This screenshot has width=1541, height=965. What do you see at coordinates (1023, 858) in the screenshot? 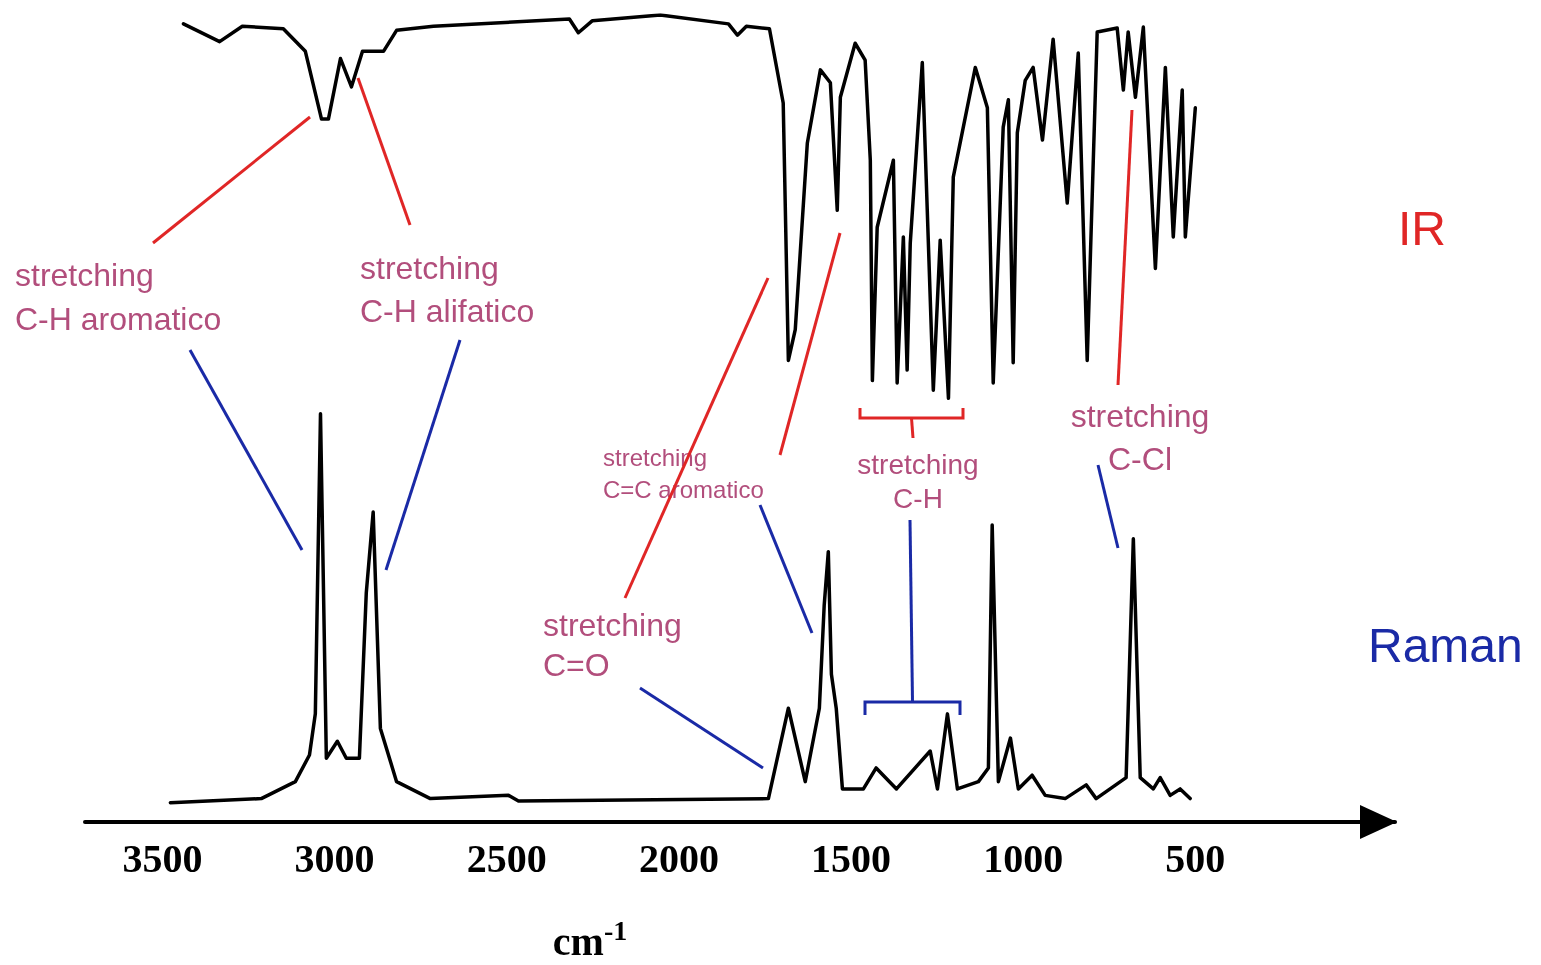
I see `x-tick-label: 1000` at bounding box center [1023, 858].